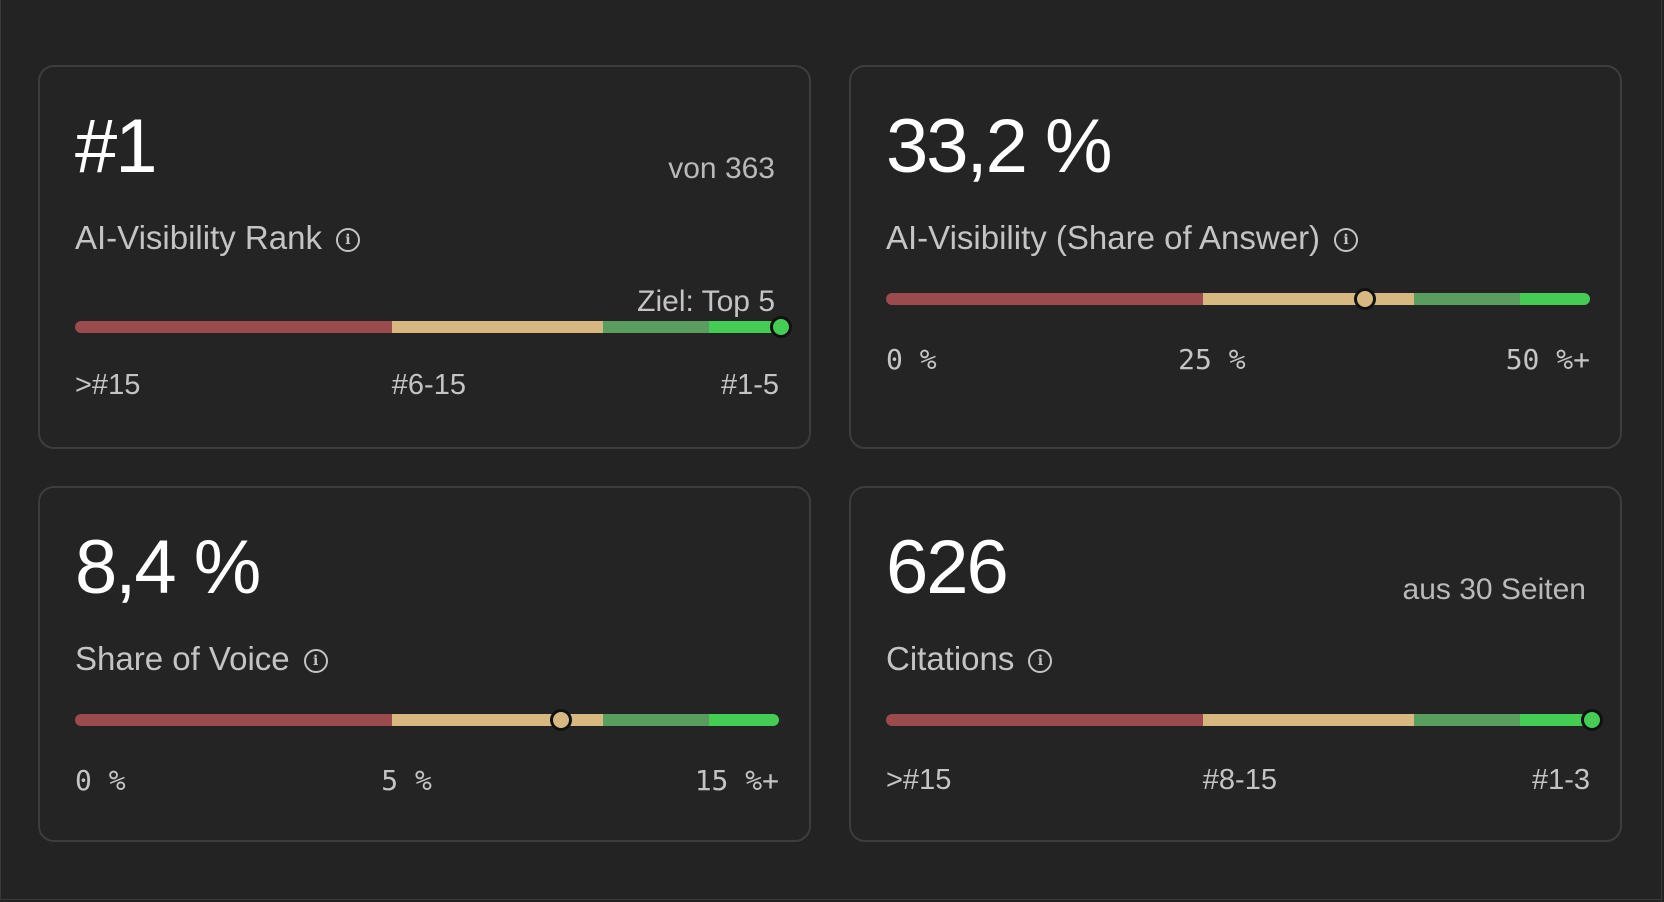 The image size is (1664, 902). Describe the element at coordinates (198, 237) in the screenshot. I see `kpi-label-text: AI-Visibility Rank` at that location.